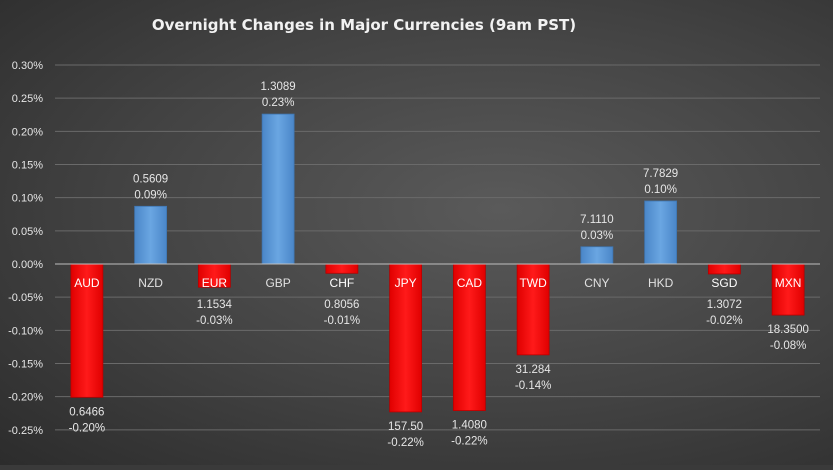  Describe the element at coordinates (150, 195) in the screenshot. I see `data-label: 0.09%` at that location.